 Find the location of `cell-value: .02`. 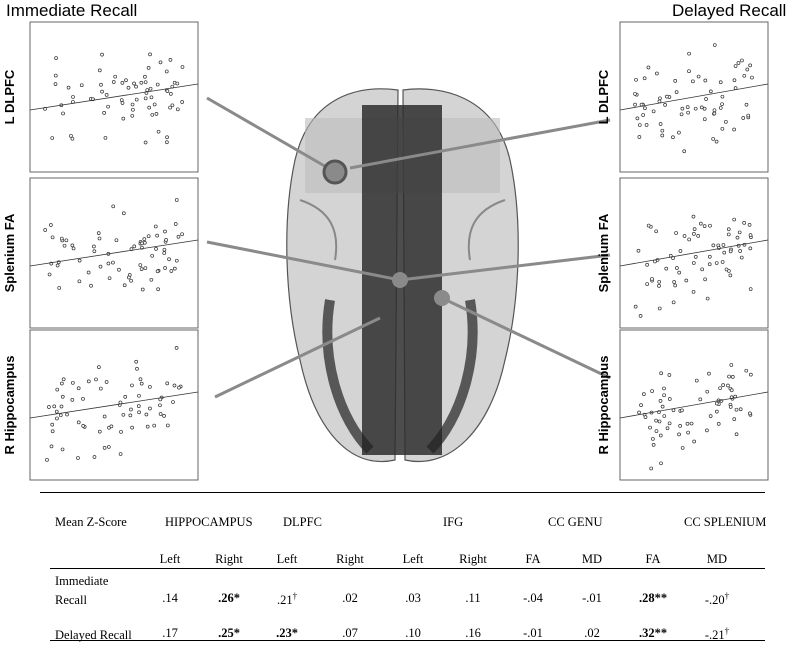

cell-value: .02 is located at coordinates (592, 633).